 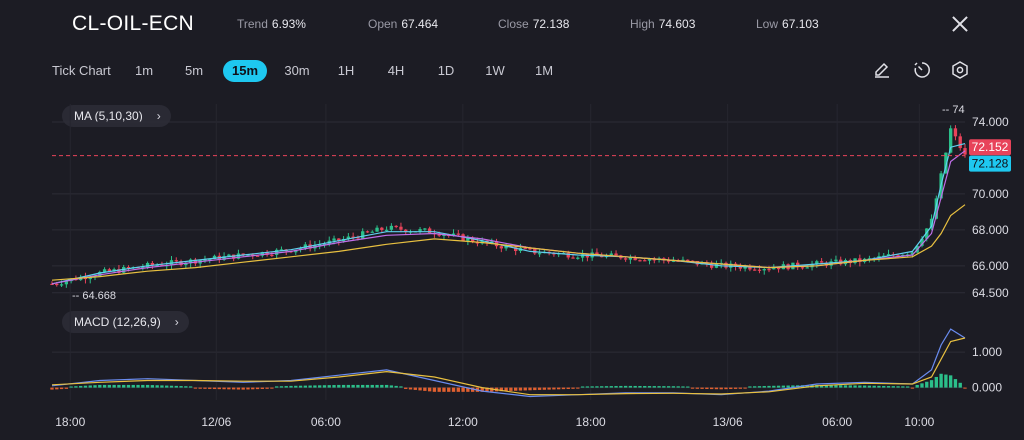 I want to click on price-label-box, so click(x=990, y=163).